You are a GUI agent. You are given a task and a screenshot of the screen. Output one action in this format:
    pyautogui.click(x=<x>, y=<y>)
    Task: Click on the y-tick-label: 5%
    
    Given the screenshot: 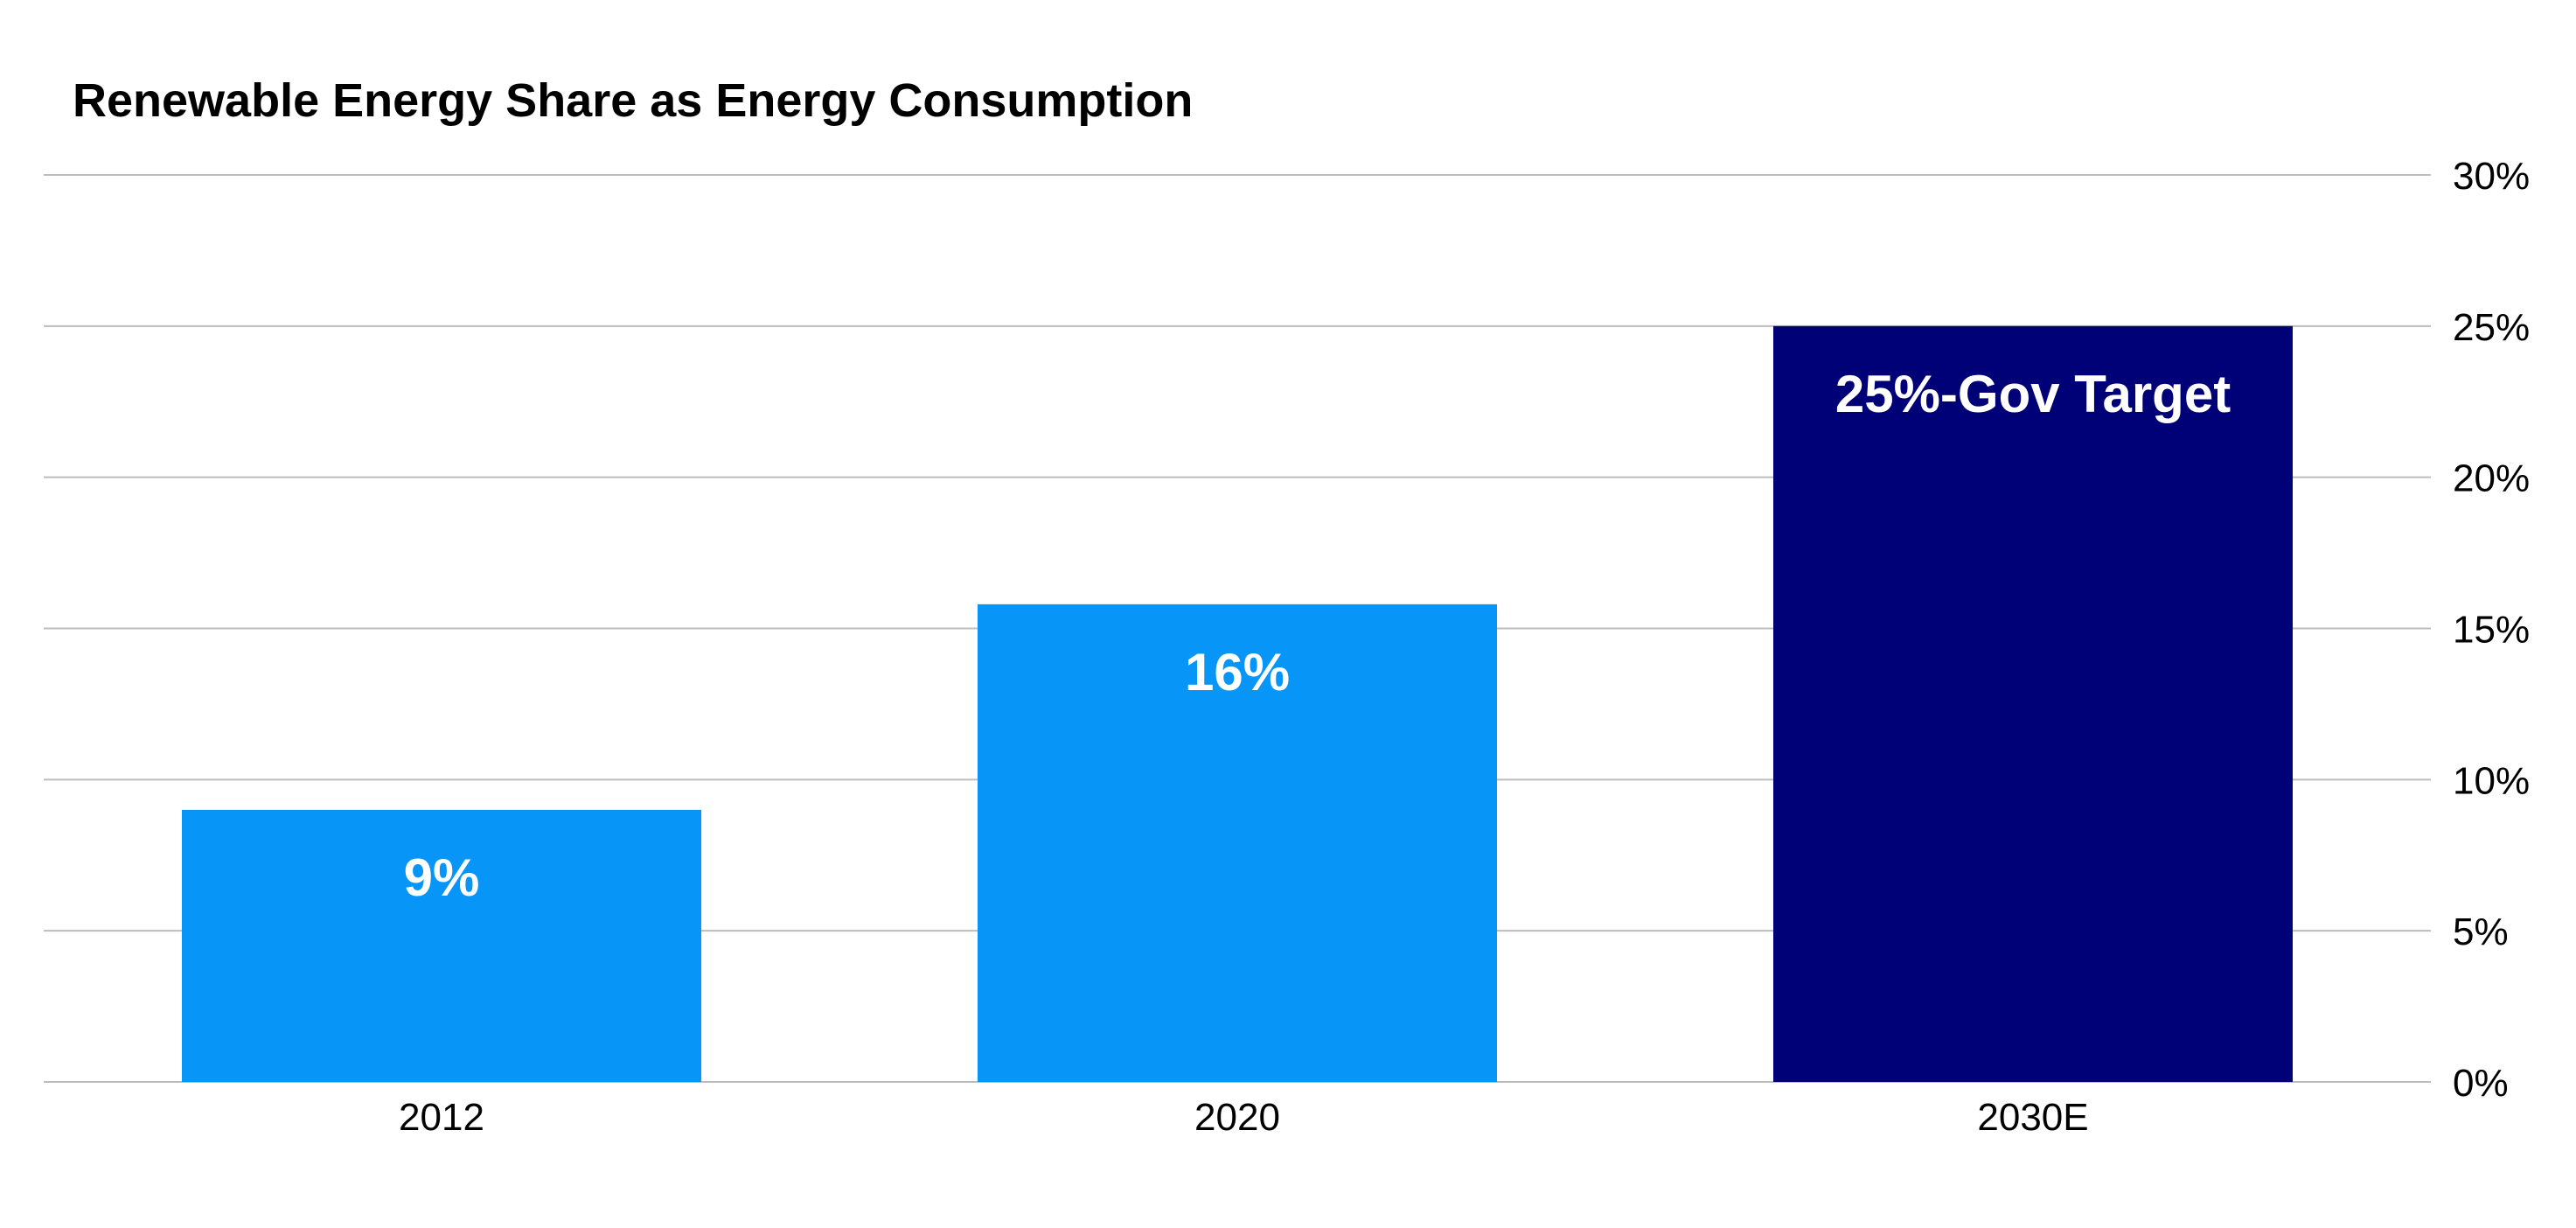 What is the action you would take?
    pyautogui.click(x=2481, y=932)
    